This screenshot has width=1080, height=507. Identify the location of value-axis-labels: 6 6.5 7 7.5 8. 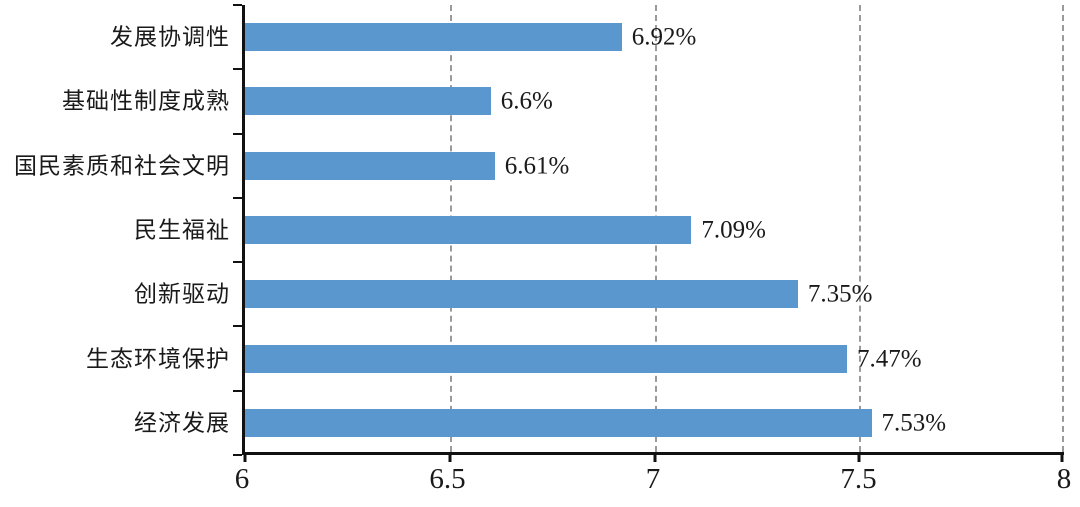
(653, 484).